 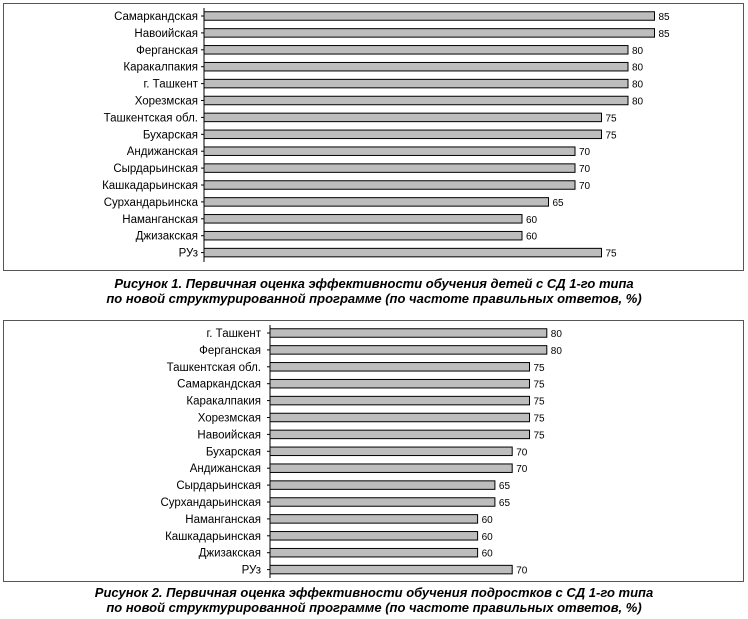 I want to click on chart-2-category-label: Джизакская, so click(x=230, y=554).